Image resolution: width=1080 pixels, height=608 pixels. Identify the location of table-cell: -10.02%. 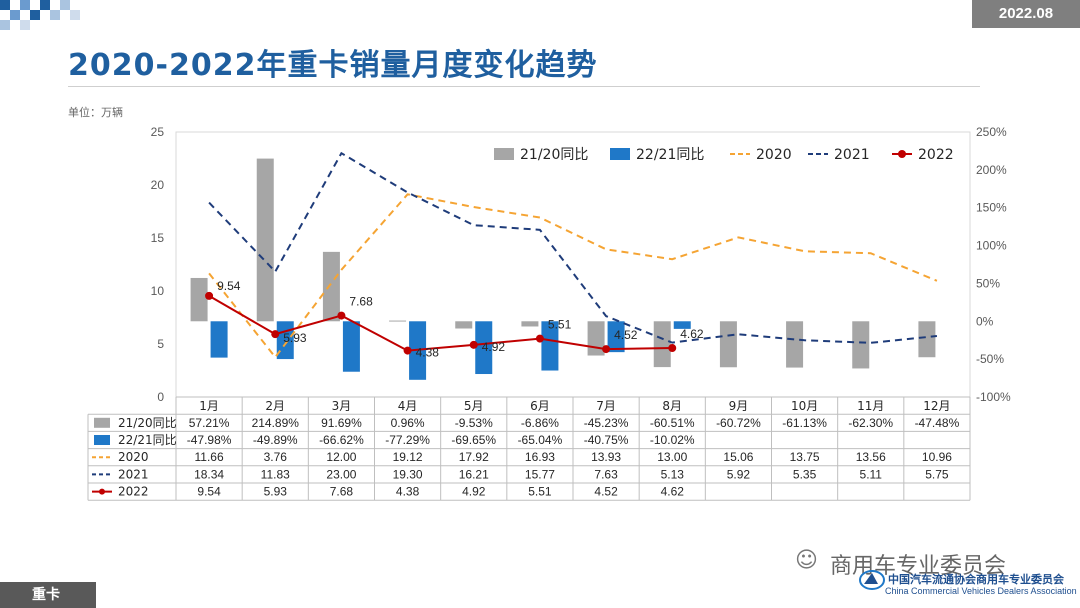
(672, 440).